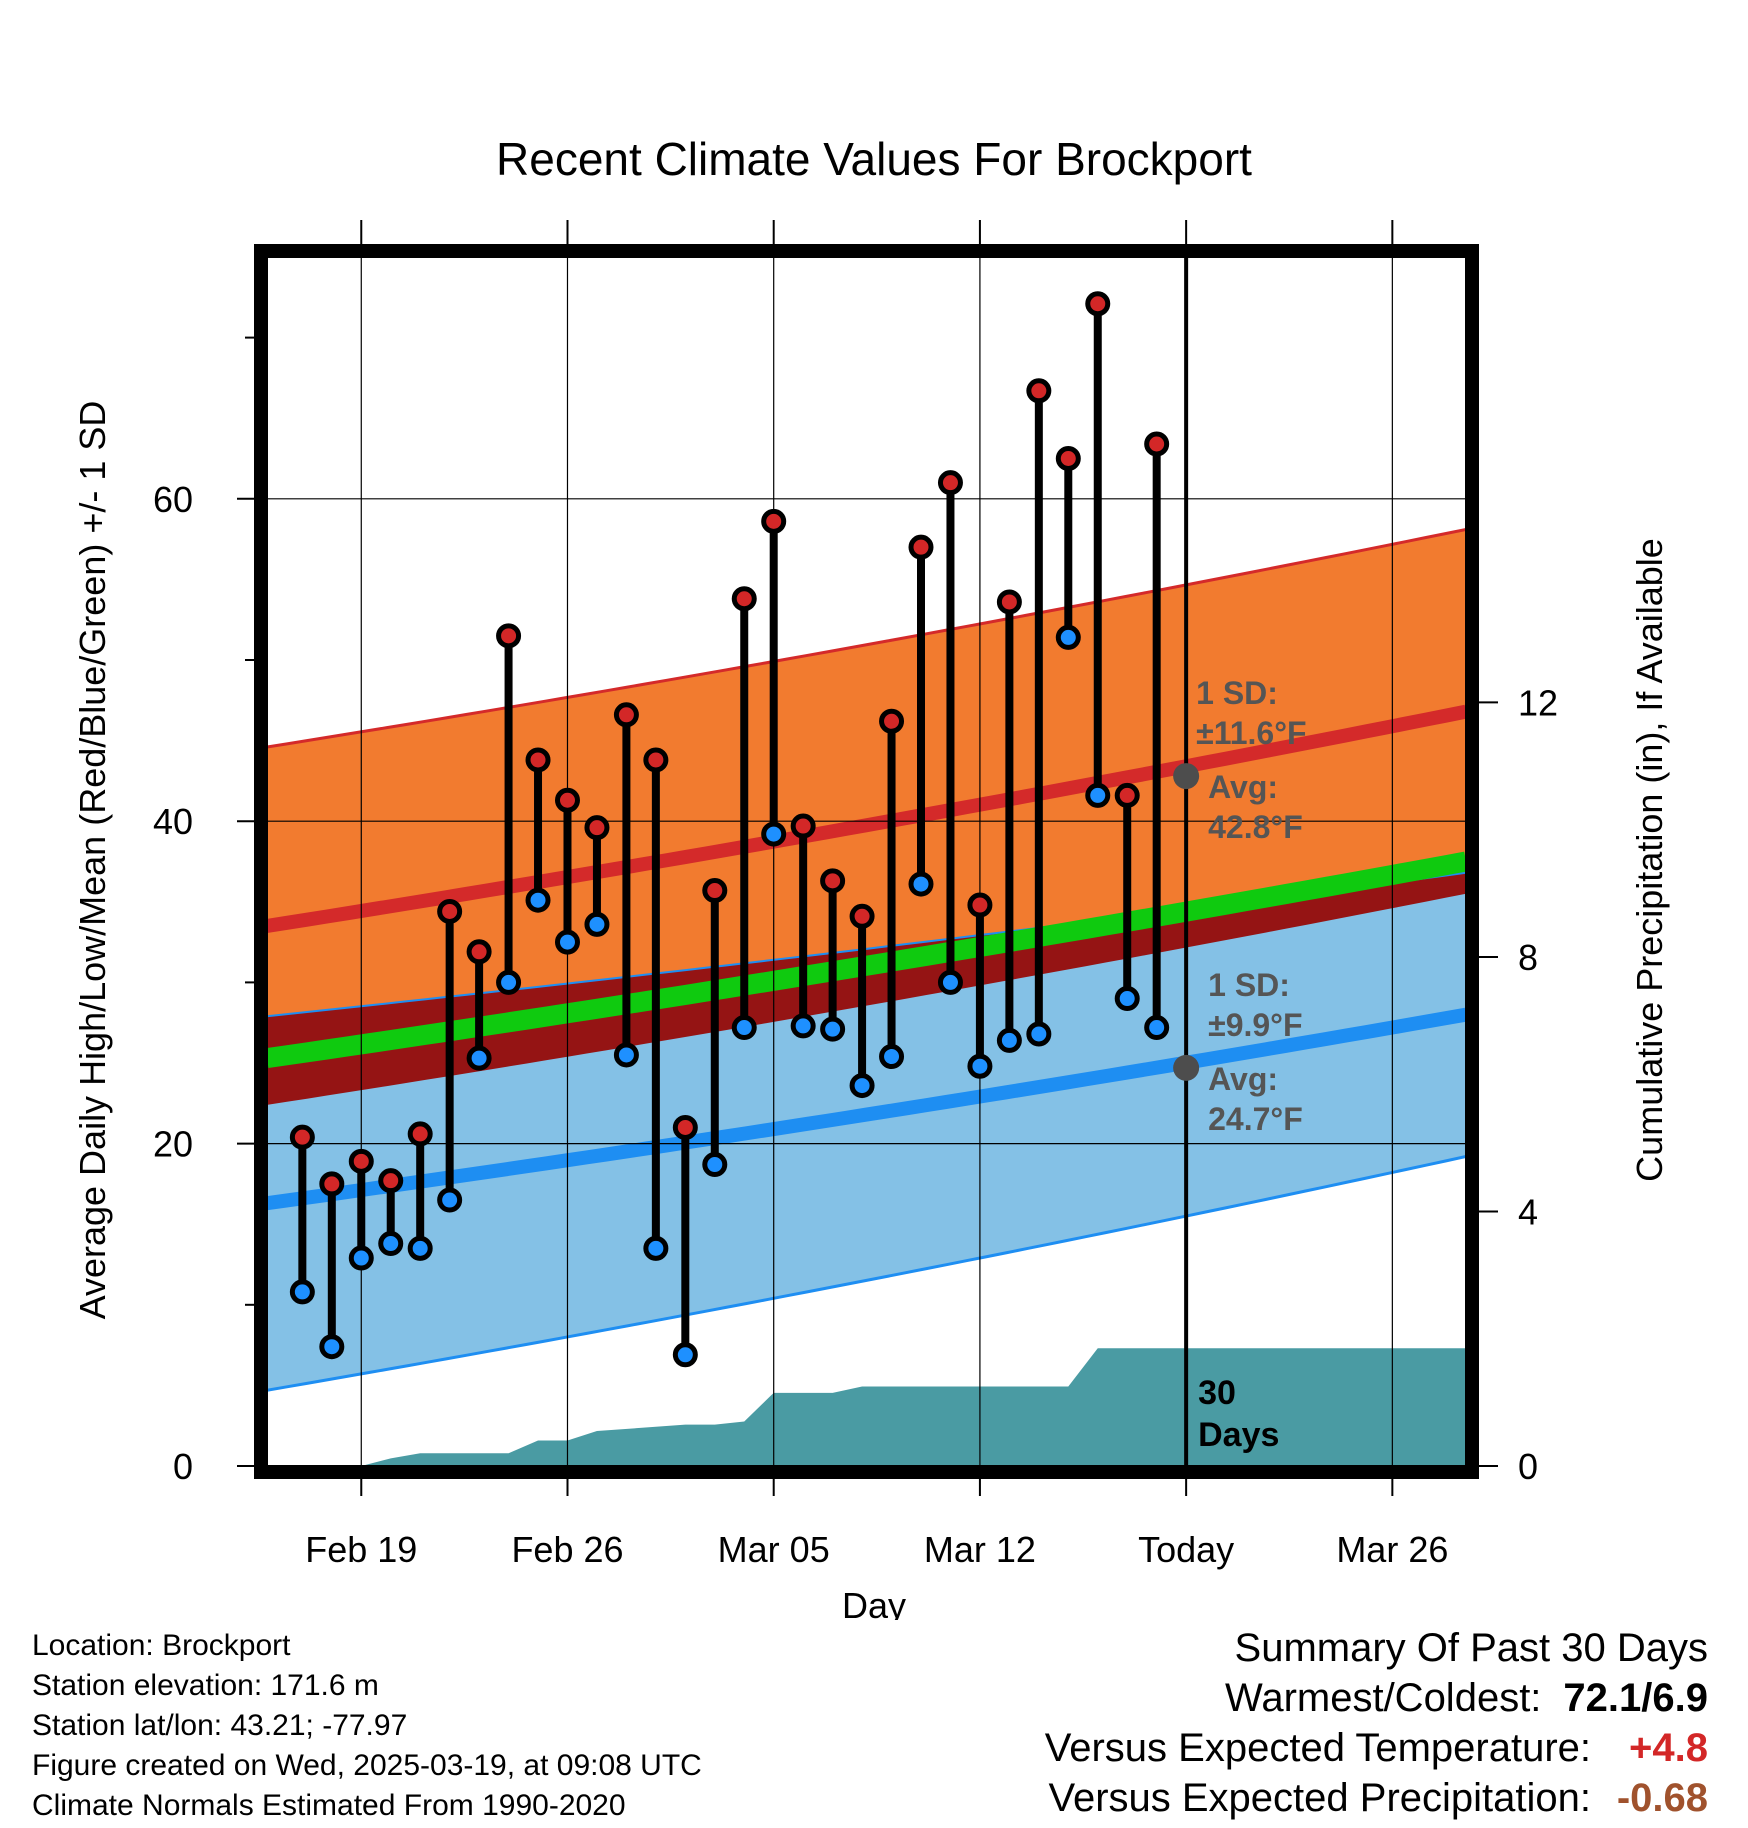 This screenshot has height=1828, width=1748. Describe the element at coordinates (1186, 1067) in the screenshot. I see `today-low-avg-dot` at that location.